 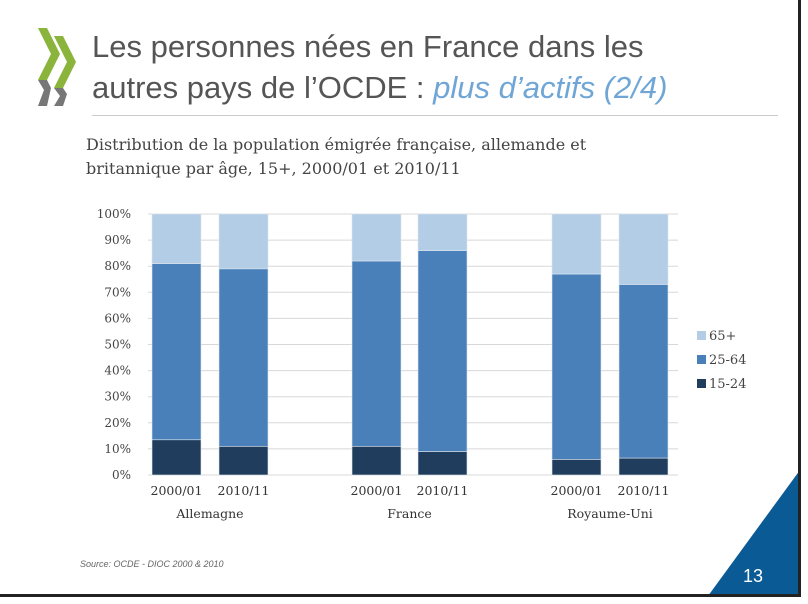 What do you see at coordinates (152, 564) in the screenshot?
I see `source-note: Source: OCDE - DIOC 2000 & 2010` at bounding box center [152, 564].